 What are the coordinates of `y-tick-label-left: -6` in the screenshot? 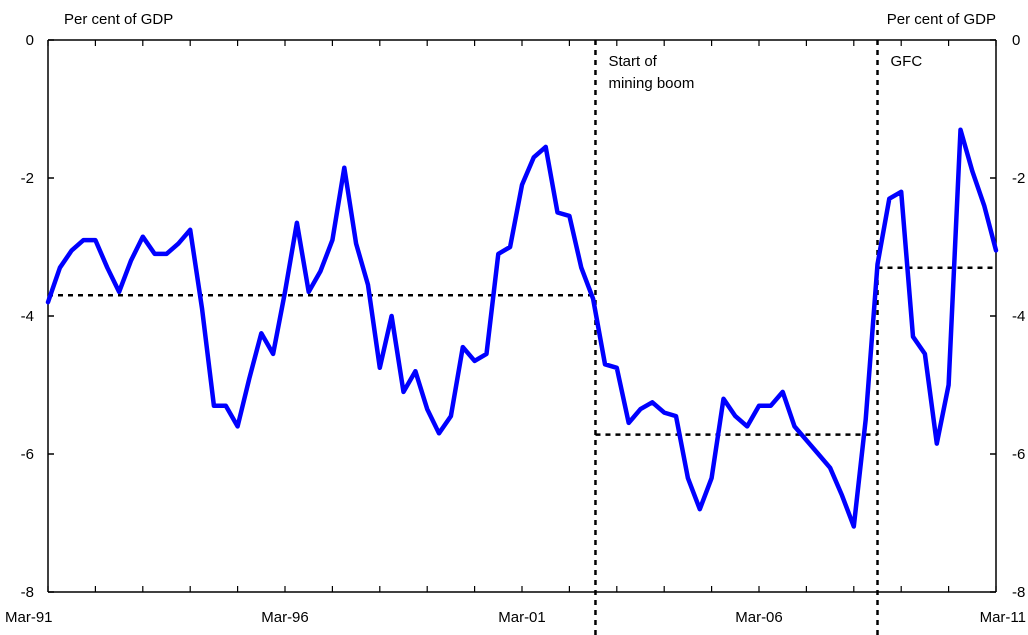 It's located at (27, 454).